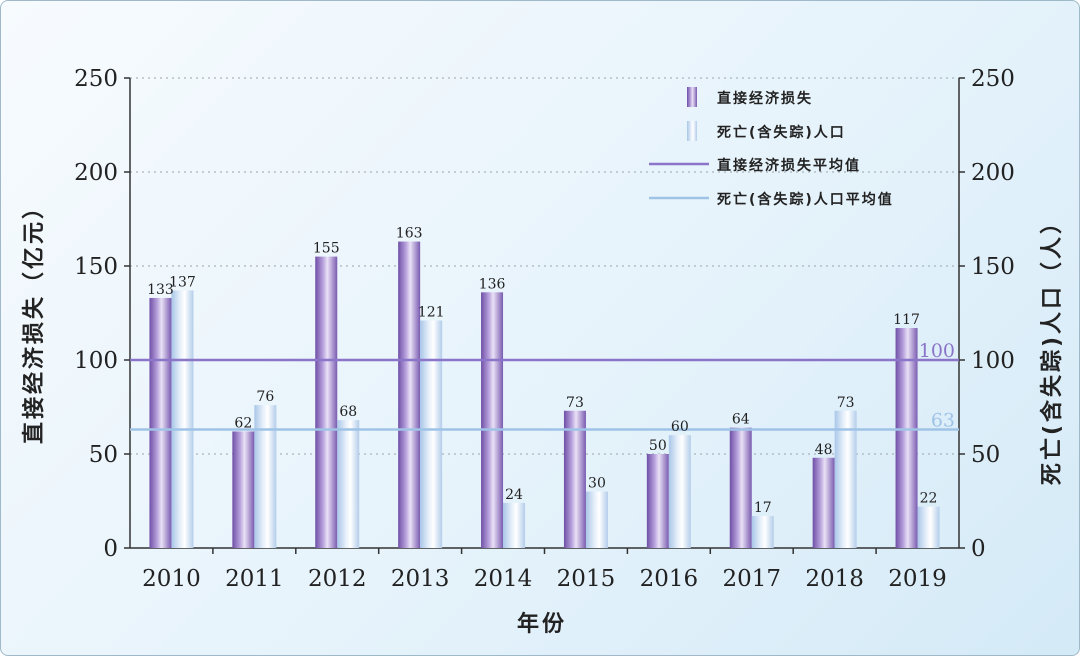 This screenshot has width=1080, height=656. Describe the element at coordinates (586, 579) in the screenshot. I see `x-tick-label: 2015` at that location.